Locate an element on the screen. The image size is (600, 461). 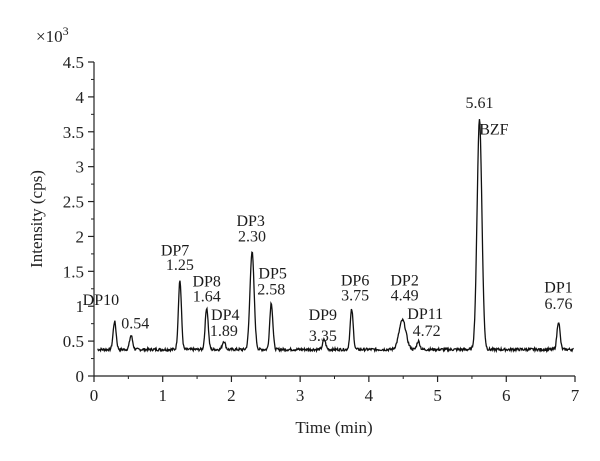
peak-name-label: DP3 is located at coordinates (250, 221).